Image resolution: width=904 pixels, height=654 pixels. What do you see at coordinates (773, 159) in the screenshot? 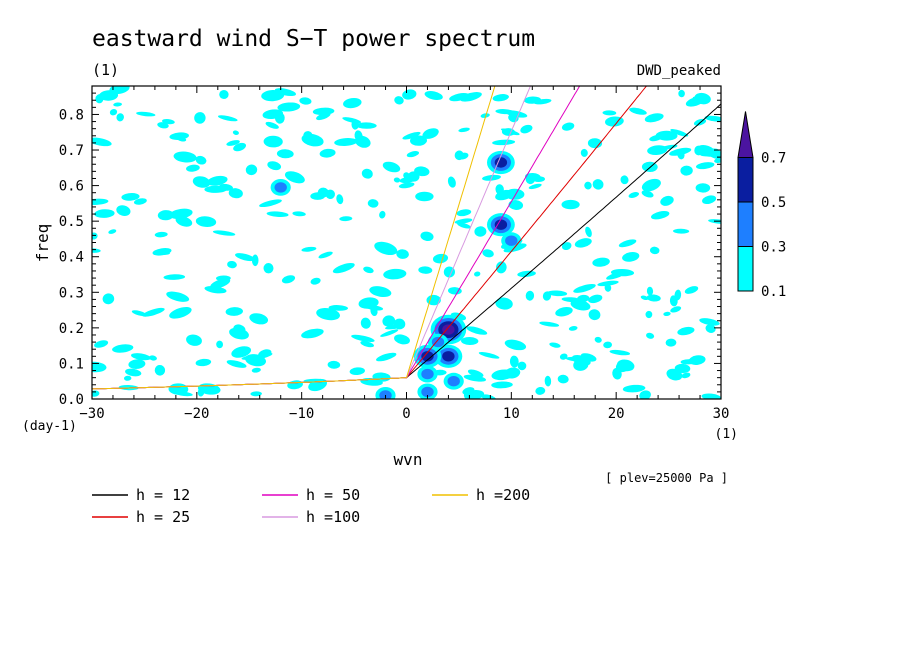
I see `colorbar-label: 0.7` at bounding box center [773, 159].